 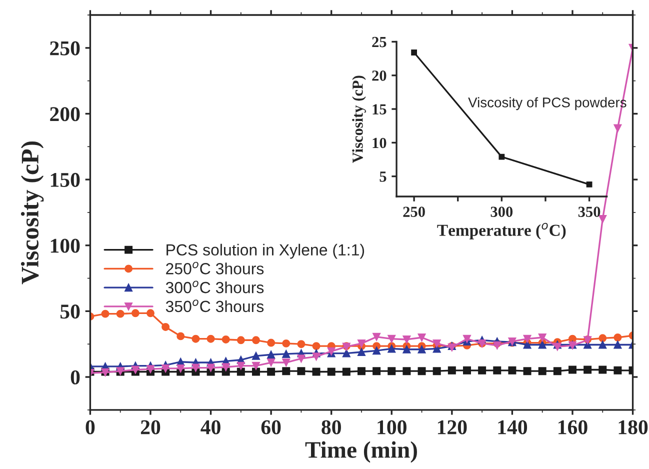 What do you see at coordinates (383, 177) in the screenshot?
I see `y-tick-label: 5` at bounding box center [383, 177].